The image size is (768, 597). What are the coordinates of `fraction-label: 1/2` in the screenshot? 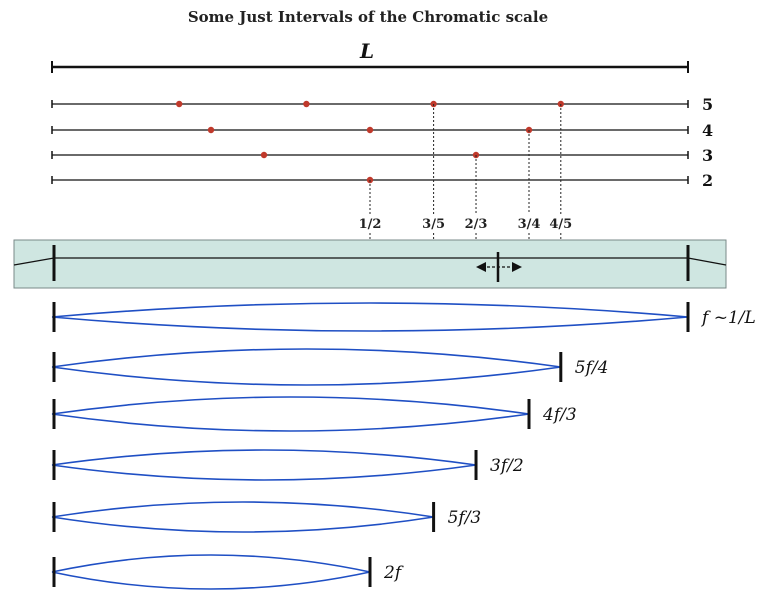 It's located at (370, 224).